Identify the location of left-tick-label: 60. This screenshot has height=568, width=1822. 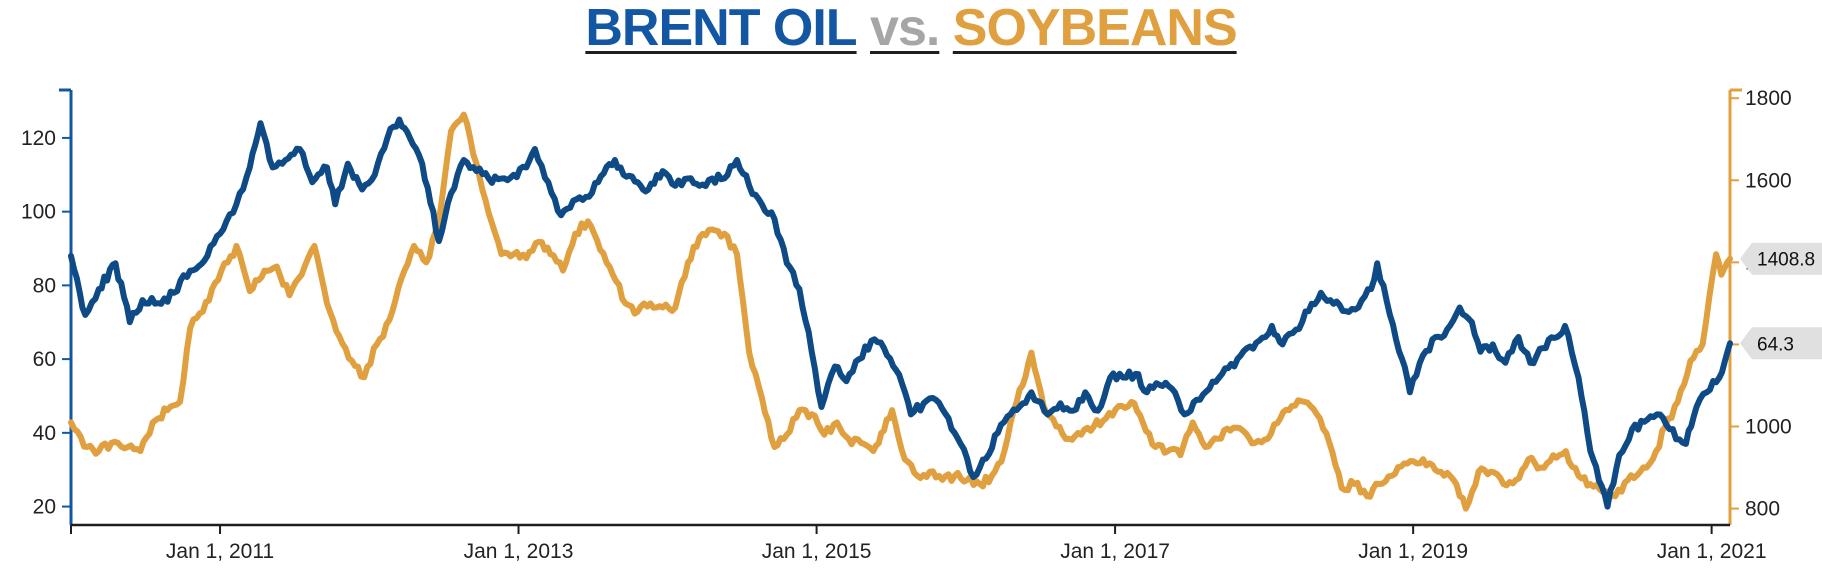
(44, 359).